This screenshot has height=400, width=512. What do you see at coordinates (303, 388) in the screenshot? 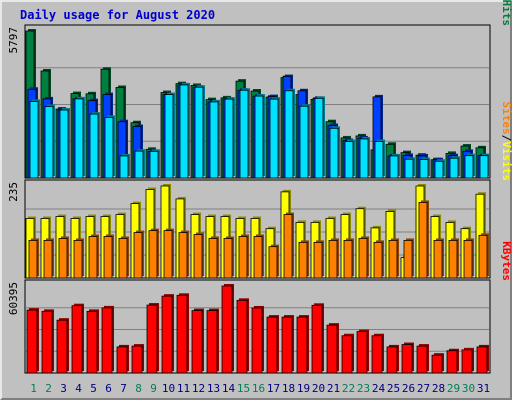
I see `x-tick-label-day-19: 19` at bounding box center [303, 388].